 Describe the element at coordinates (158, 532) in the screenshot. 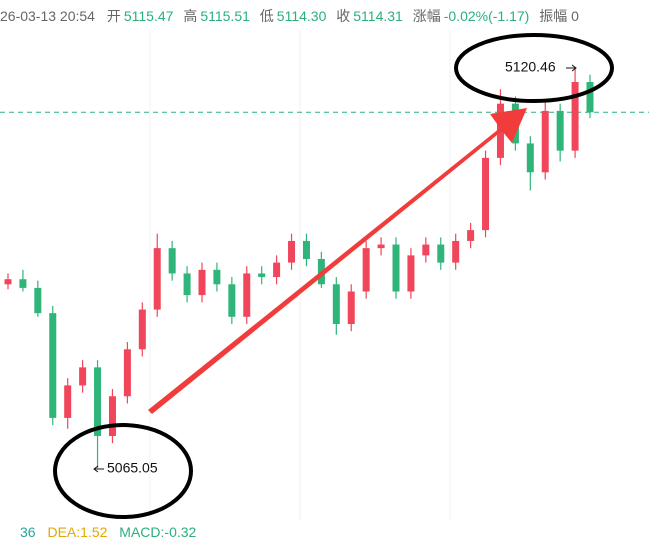

I see `macd-value: MACD:-0.32` at that location.